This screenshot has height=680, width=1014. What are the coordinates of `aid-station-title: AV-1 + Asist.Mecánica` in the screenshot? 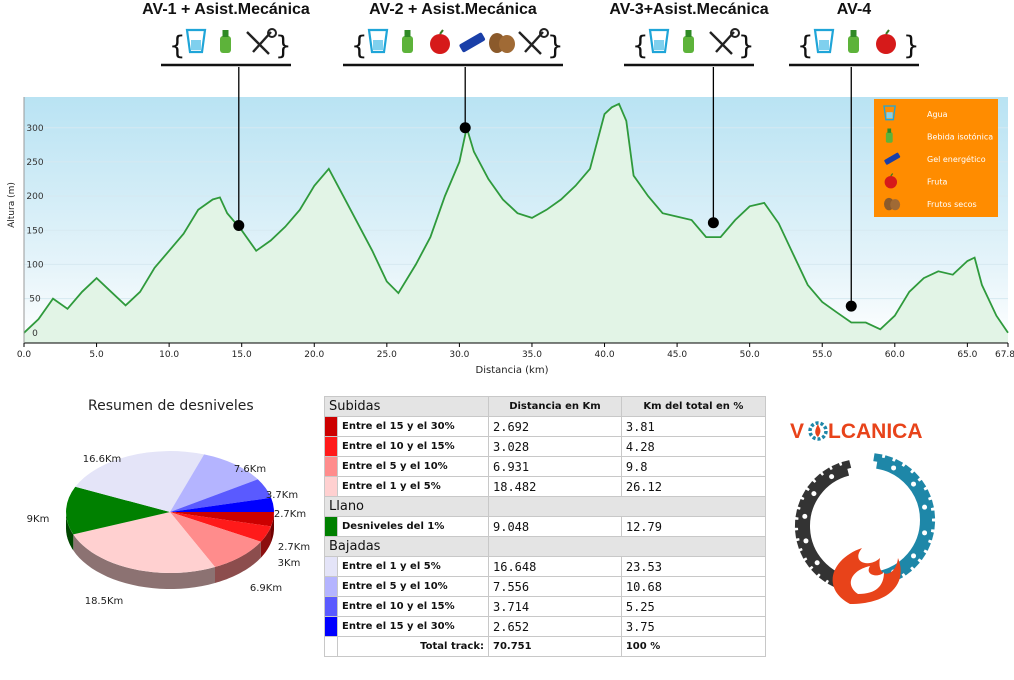 It's located at (226, 9).